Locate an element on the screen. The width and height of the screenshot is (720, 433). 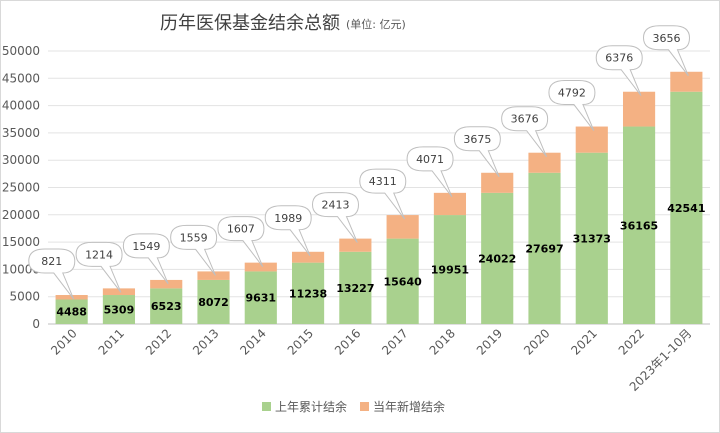
data-label-added: 4311 is located at coordinates (383, 181).